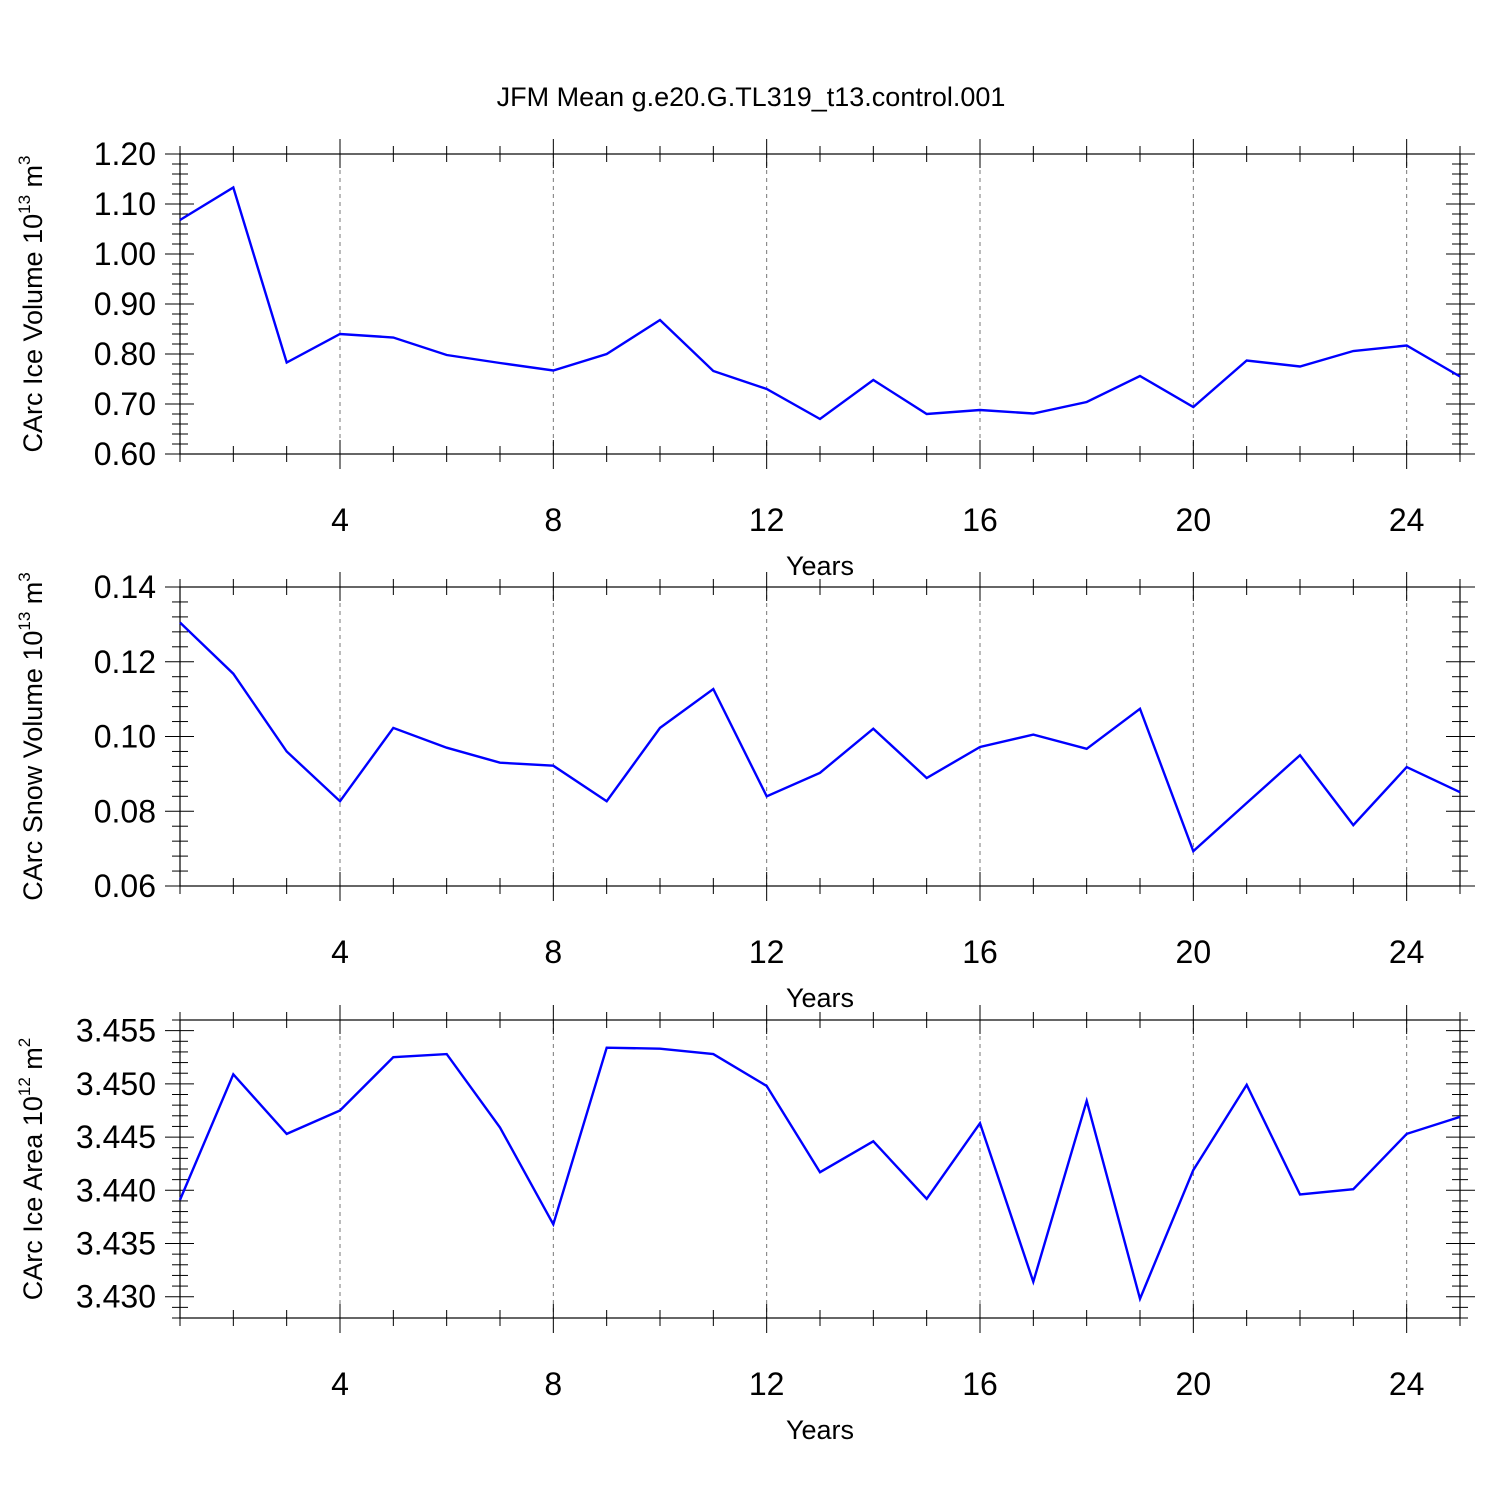  I want to click on y-tick-label: 0.14, so click(125, 587).